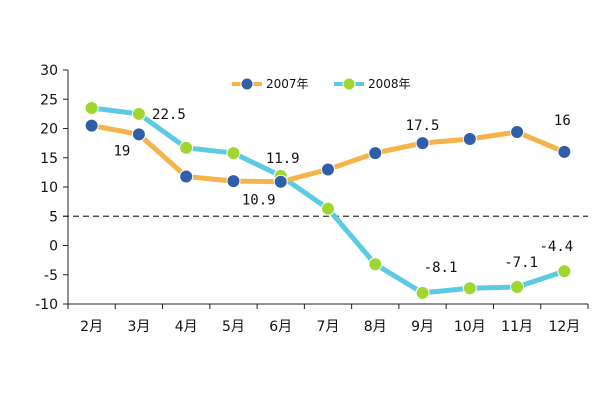 The width and height of the screenshot is (600, 400). Describe the element at coordinates (321, 84) in the screenshot. I see `chart-legend: 2007年 2008年` at that location.